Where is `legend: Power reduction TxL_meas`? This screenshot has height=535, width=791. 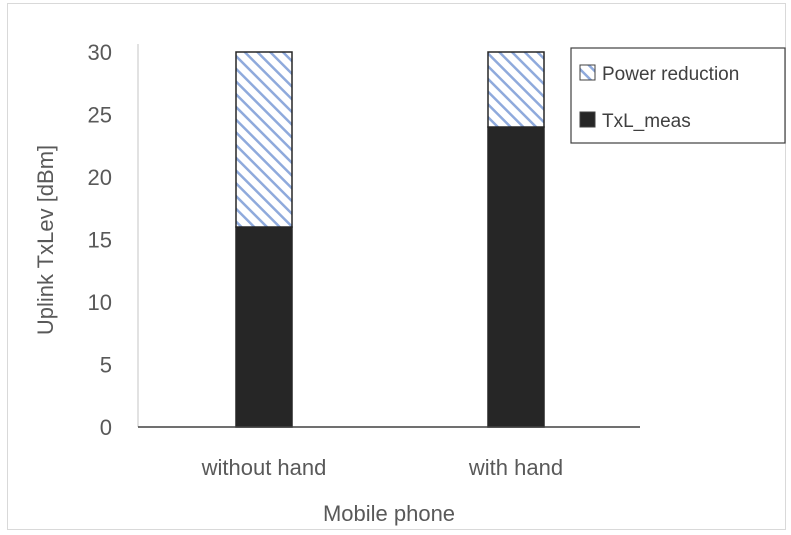 legend: Power reduction TxL_meas is located at coordinates (678, 95).